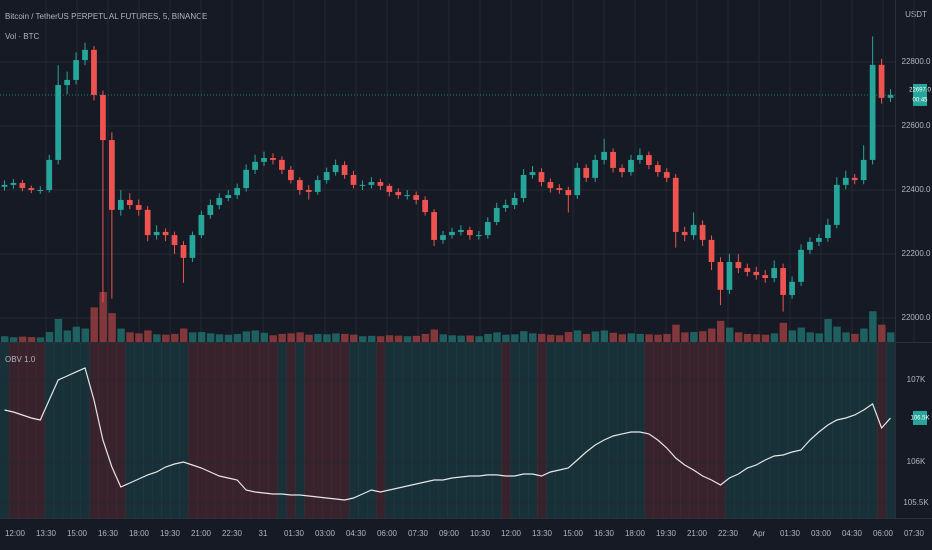  I want to click on obv-box-label: 106.5K, so click(919, 419).